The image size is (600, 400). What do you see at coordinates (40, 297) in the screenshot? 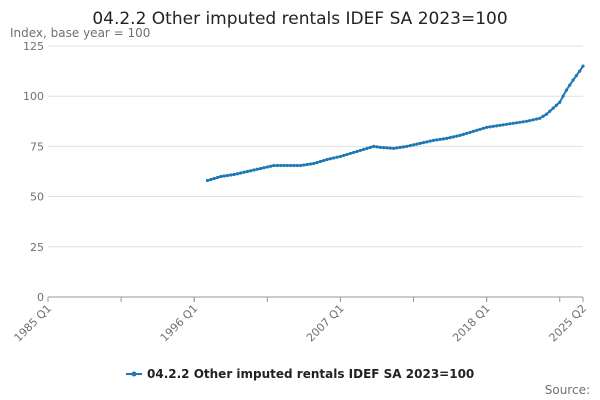
I see `y-tick-label: 0` at bounding box center [40, 297].